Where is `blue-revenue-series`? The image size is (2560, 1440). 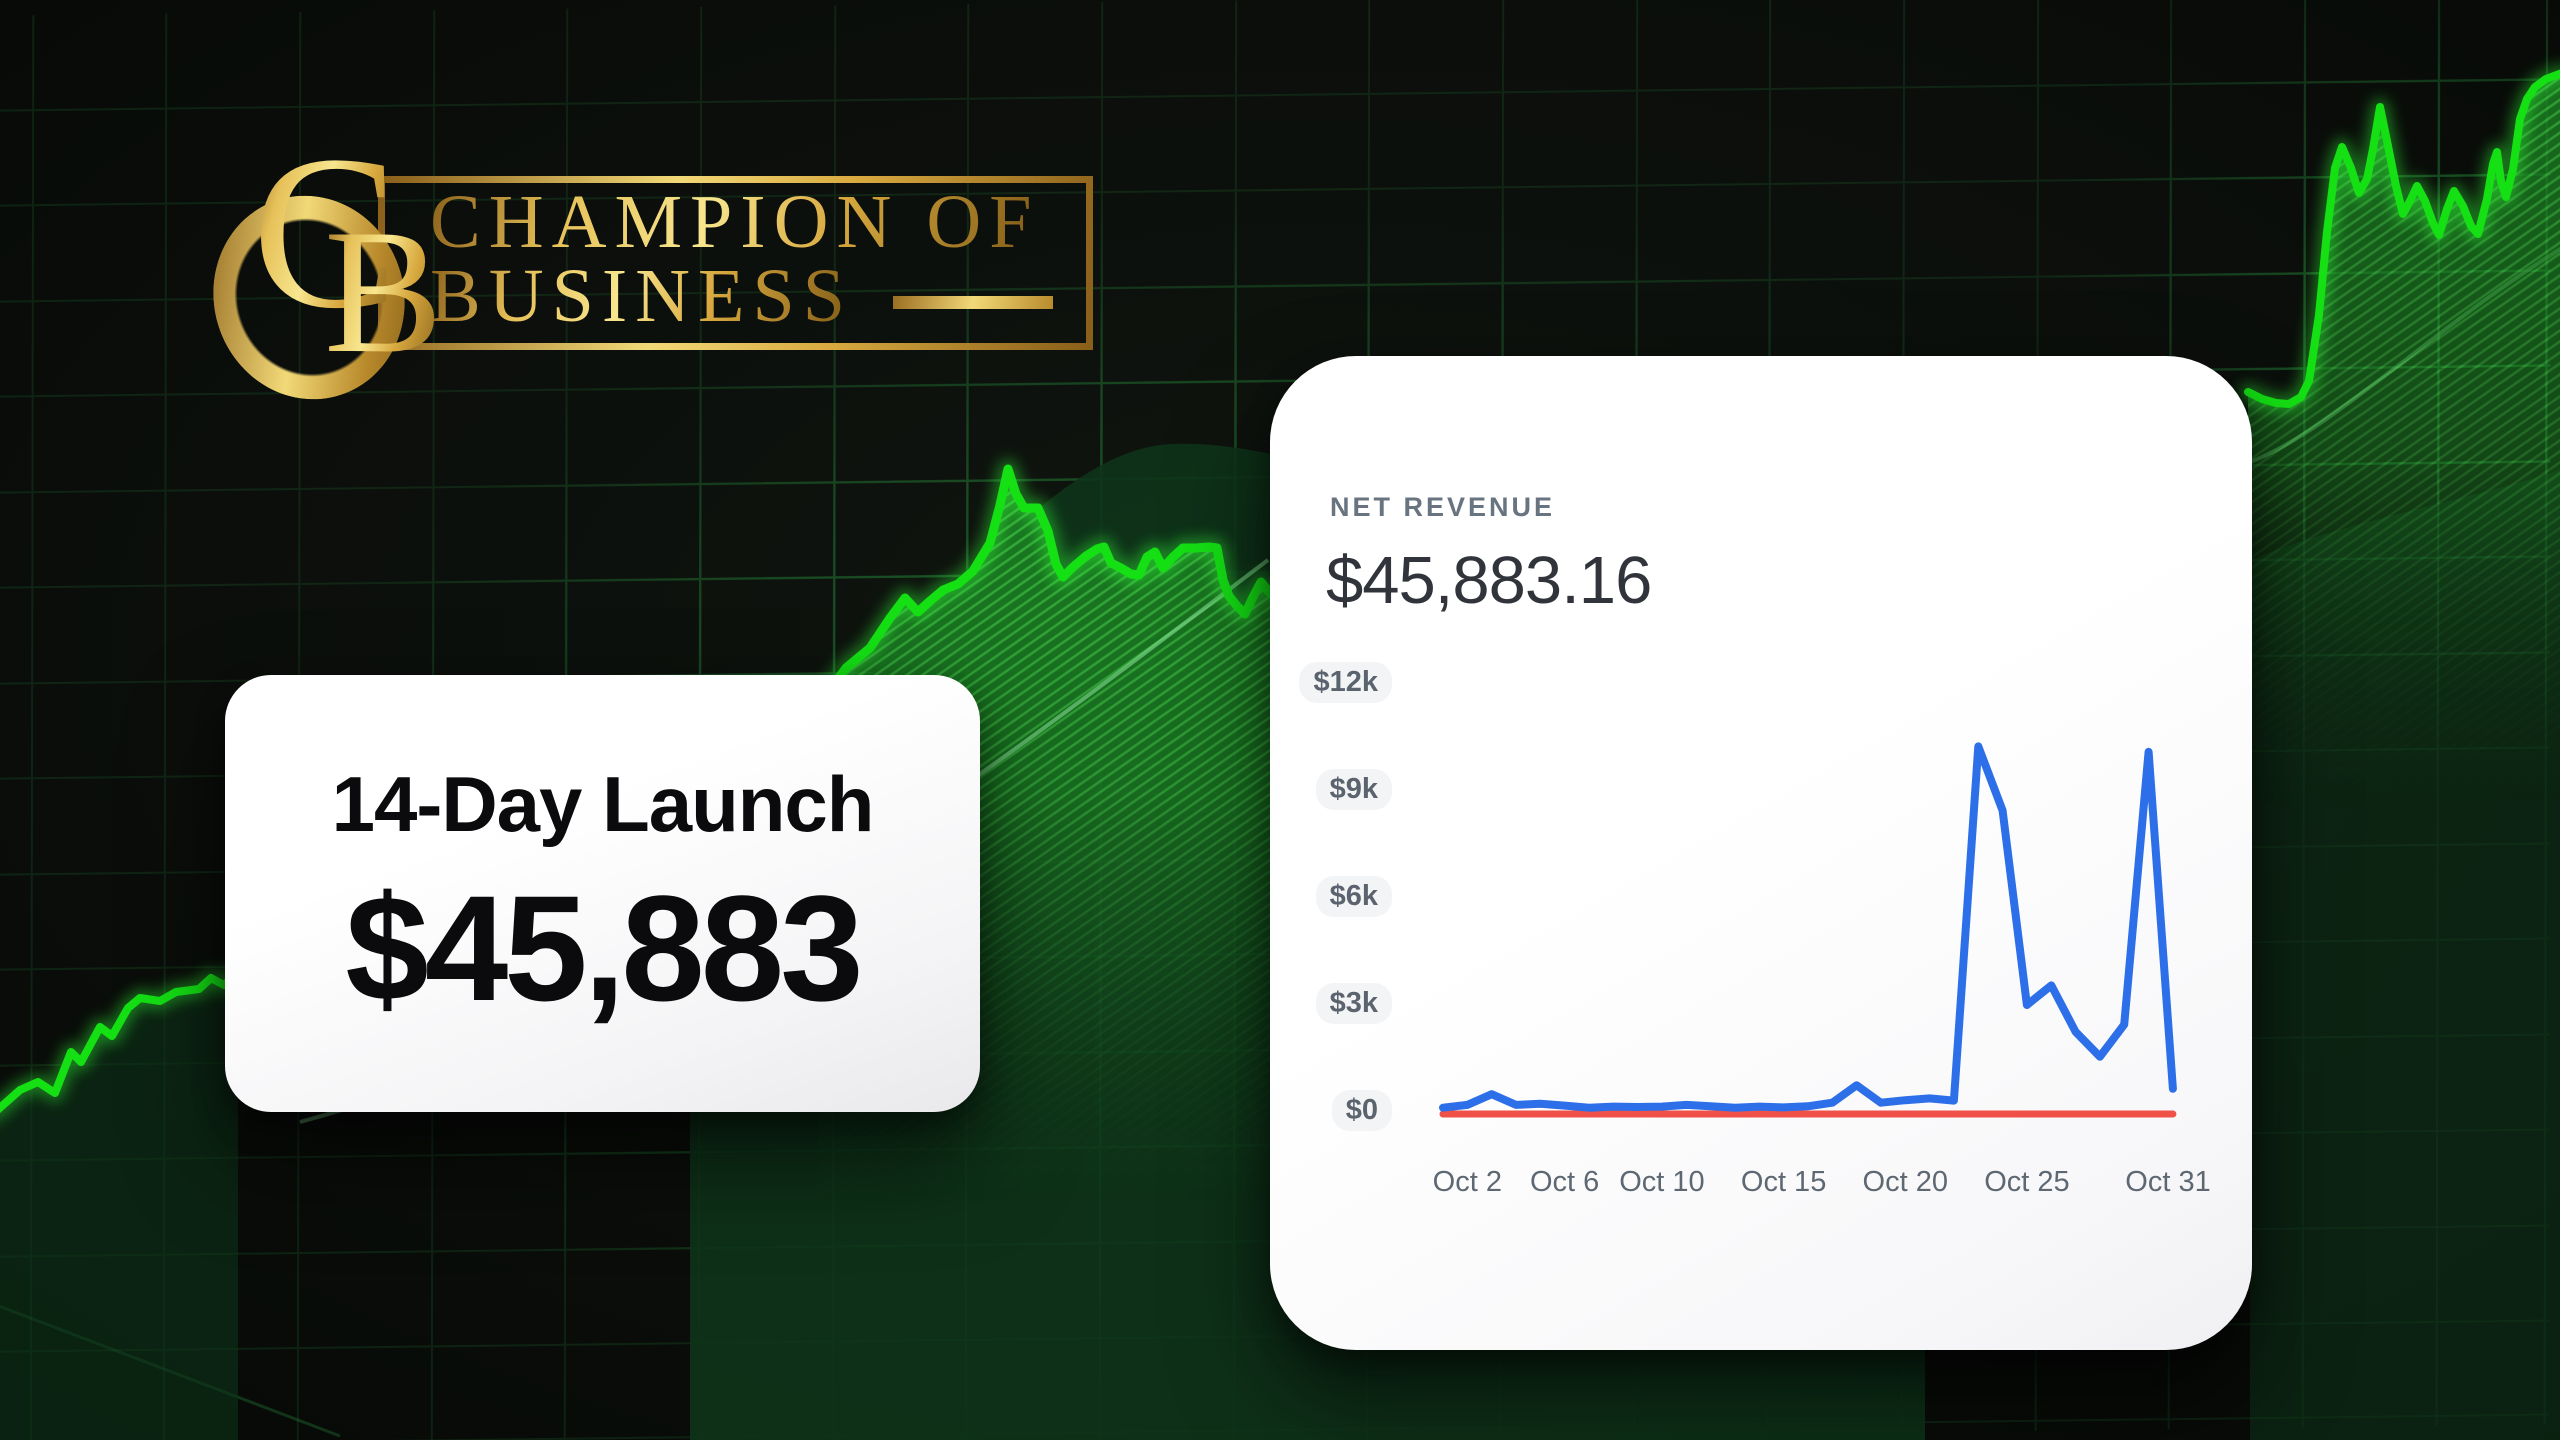
blue-revenue-series is located at coordinates (1808, 927).